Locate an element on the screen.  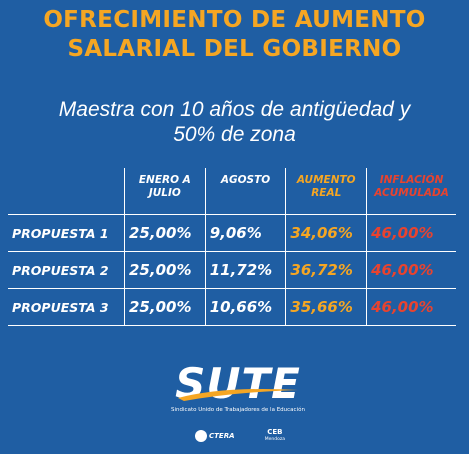
column-header-line: REAL is located at coordinates (326, 193).